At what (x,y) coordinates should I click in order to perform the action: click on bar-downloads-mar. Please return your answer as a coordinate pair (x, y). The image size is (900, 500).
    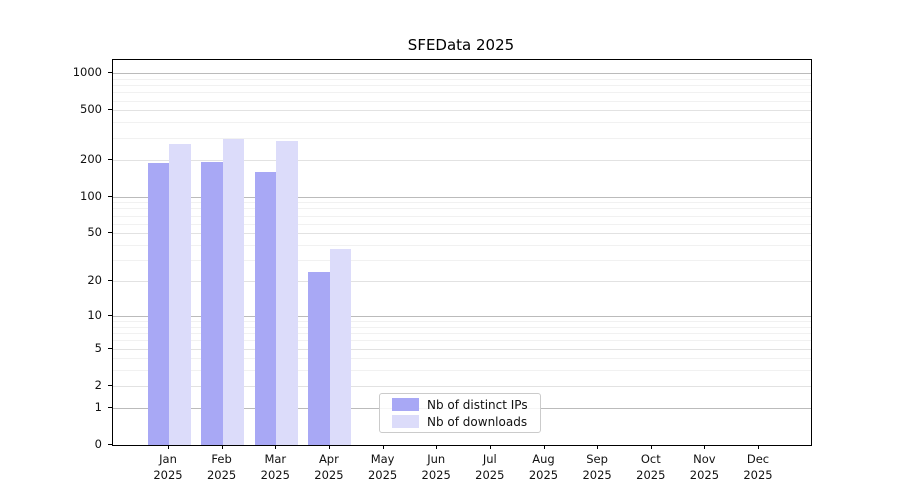
    Looking at the image, I should click on (287, 293).